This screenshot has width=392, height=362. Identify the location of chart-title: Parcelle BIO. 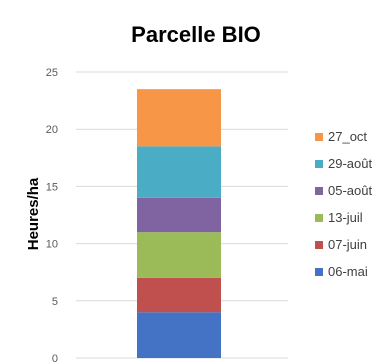
(196, 34).